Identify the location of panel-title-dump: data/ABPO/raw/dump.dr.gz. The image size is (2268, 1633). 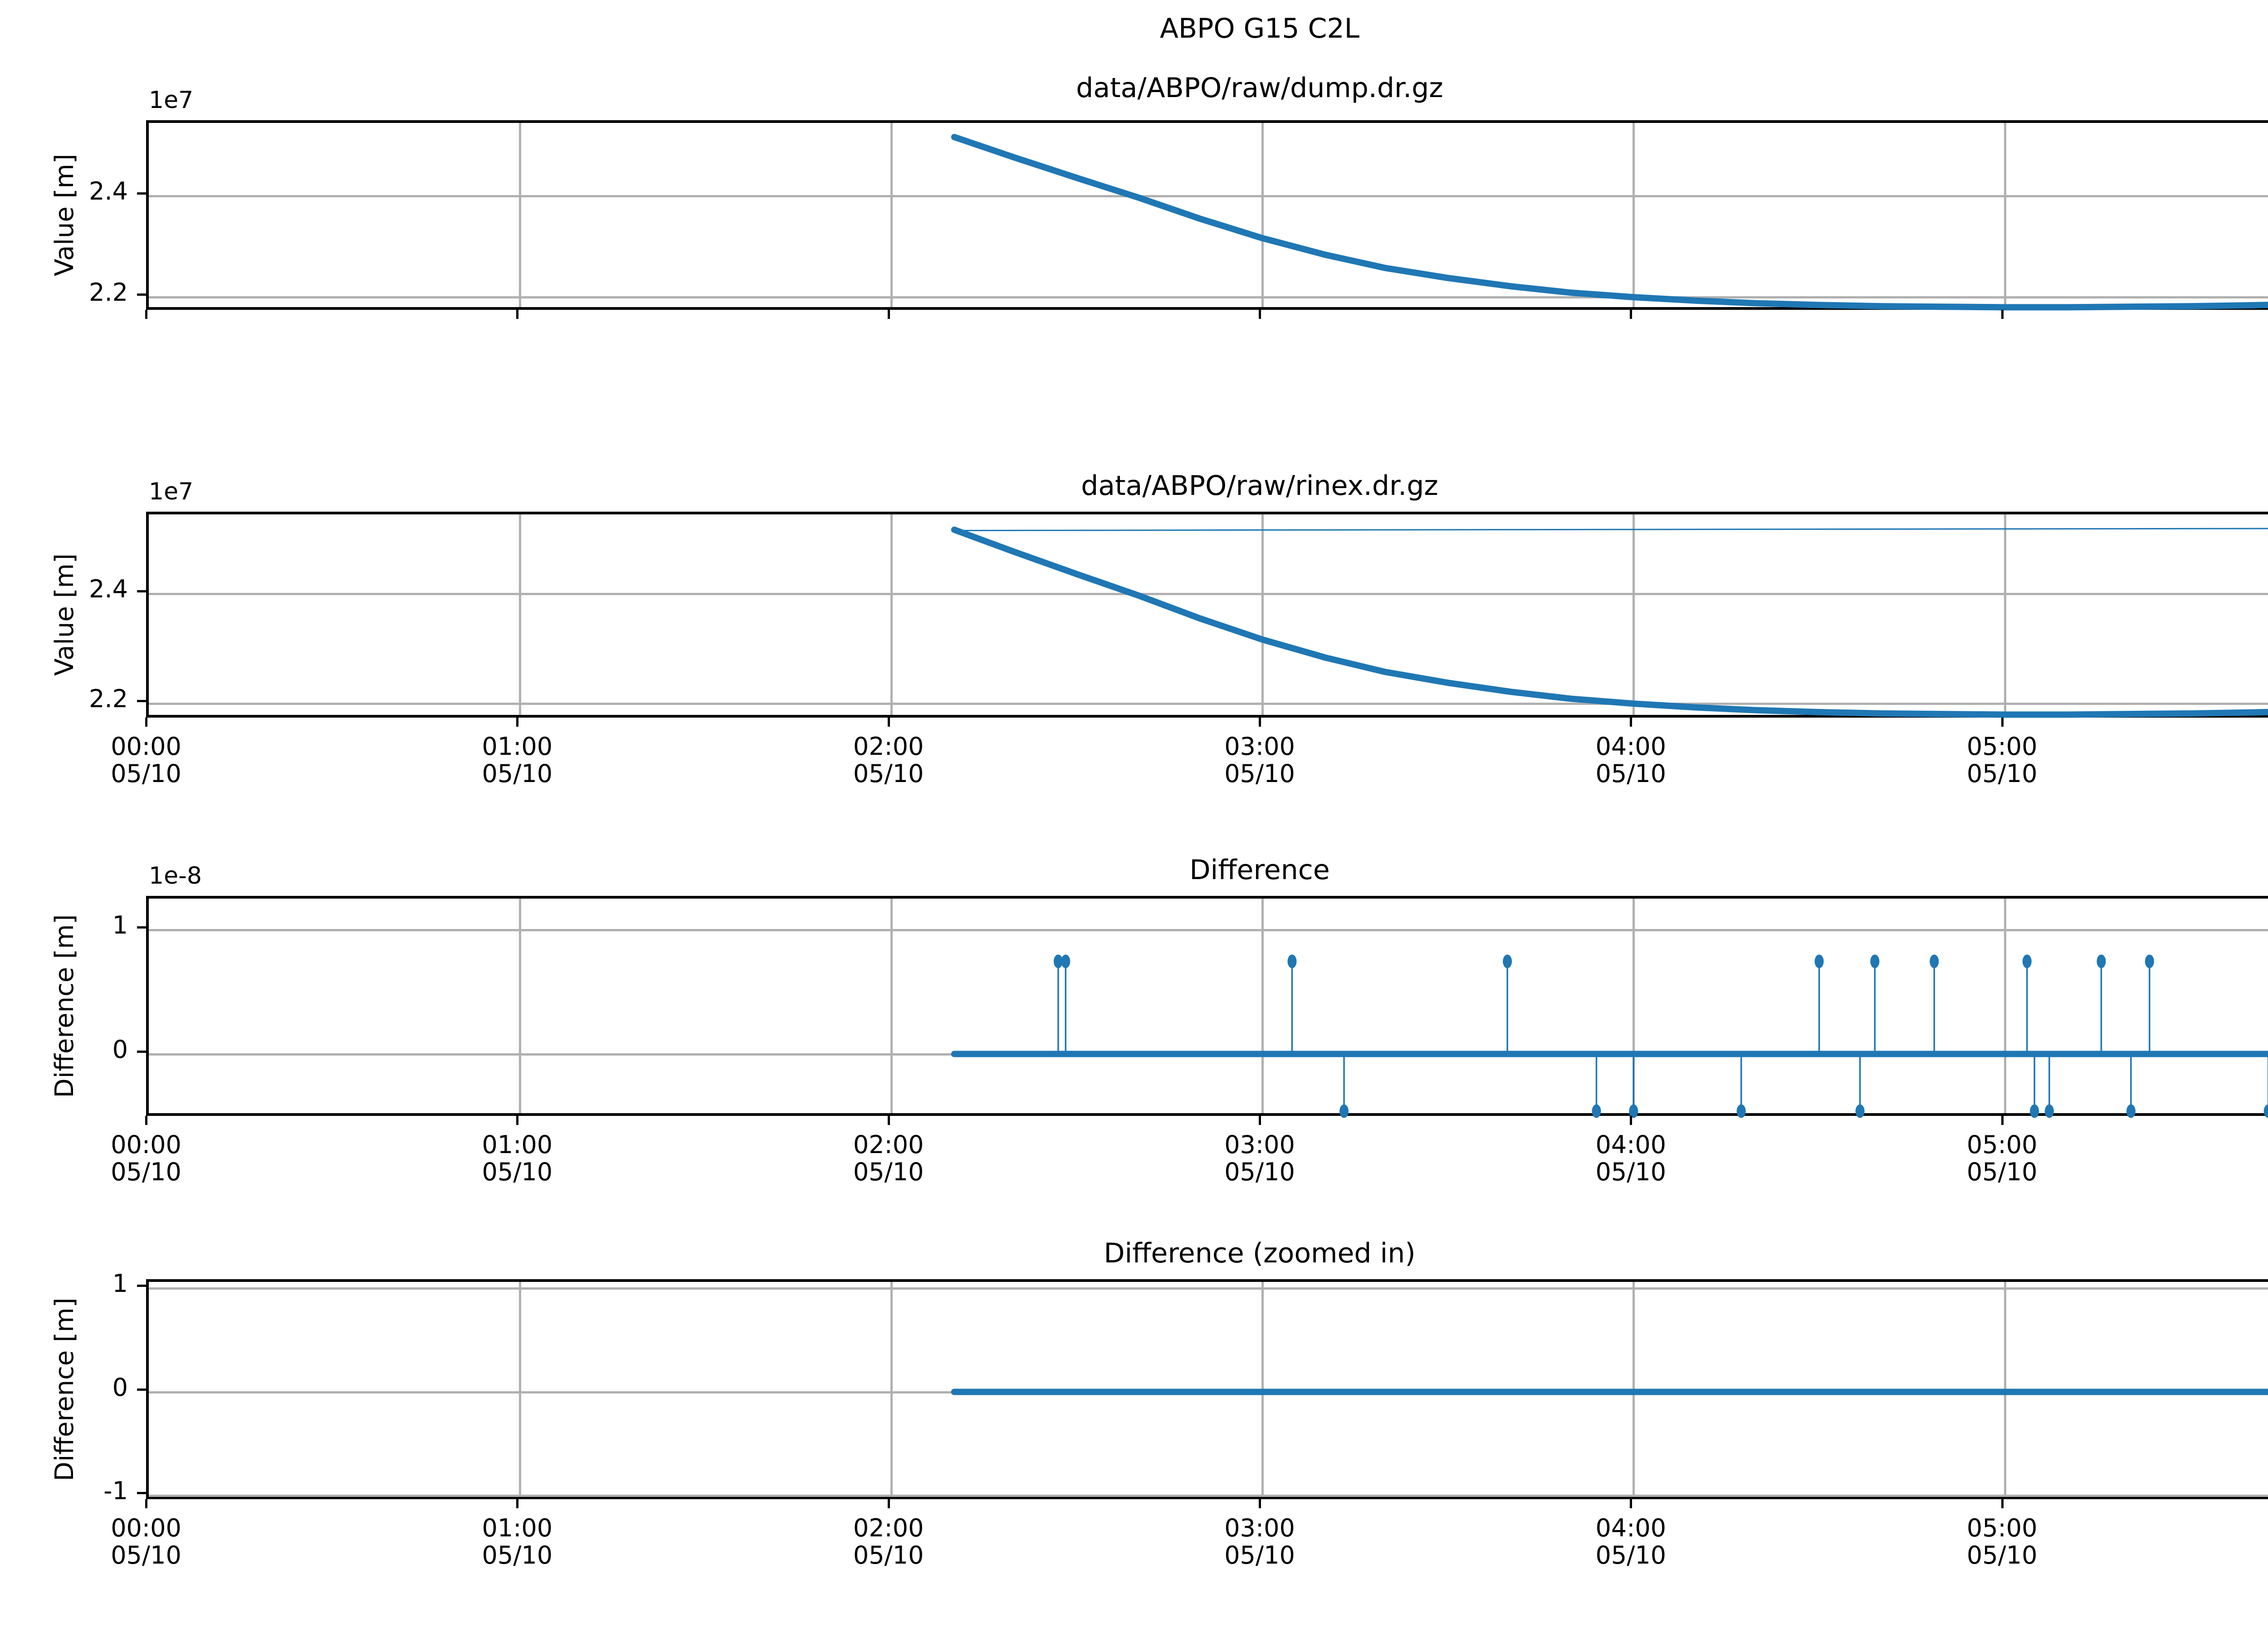
(1260, 88).